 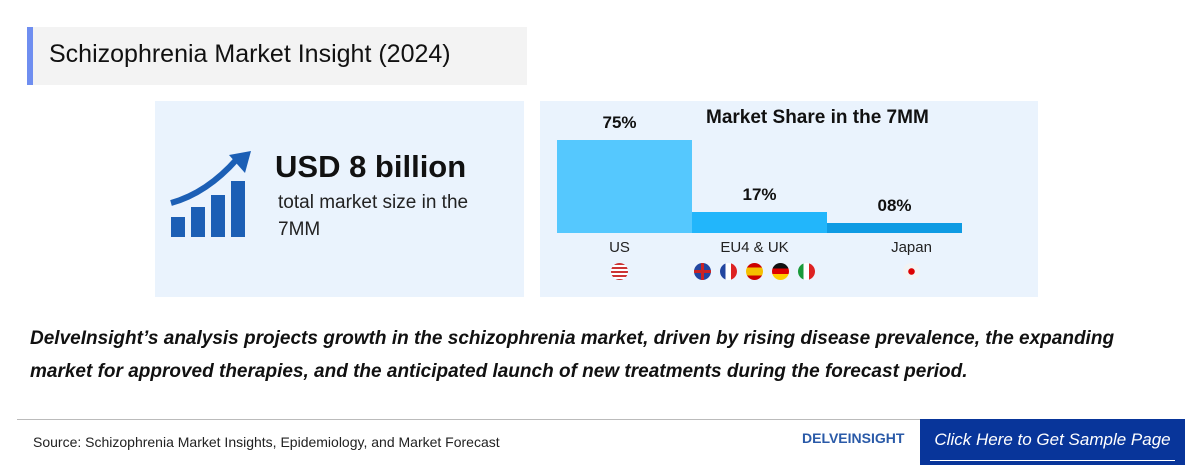 I want to click on spain-flag-icon, so click(x=754, y=271).